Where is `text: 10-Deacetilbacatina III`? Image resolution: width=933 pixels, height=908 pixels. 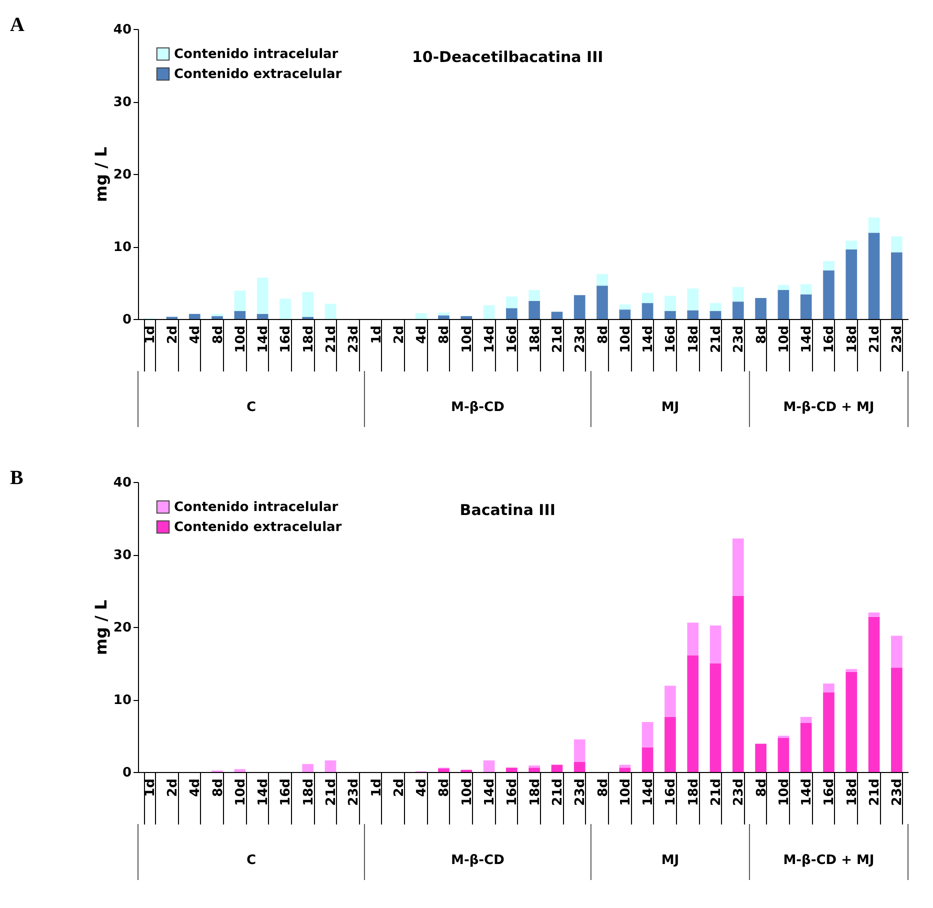
text: 10-Deacetilbacatina III is located at coordinates (508, 57).